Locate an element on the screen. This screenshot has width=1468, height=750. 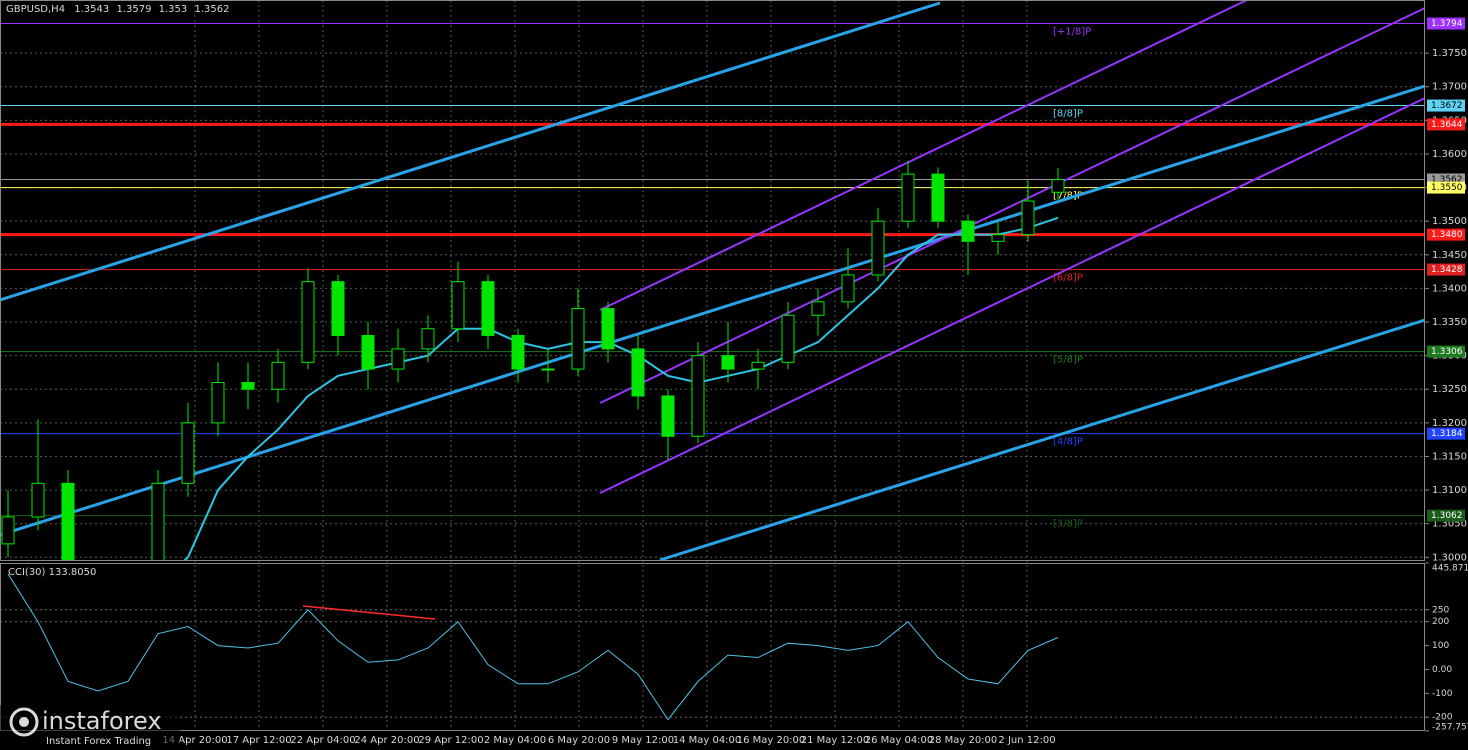
level-label: 1.3672 is located at coordinates (1447, 106).